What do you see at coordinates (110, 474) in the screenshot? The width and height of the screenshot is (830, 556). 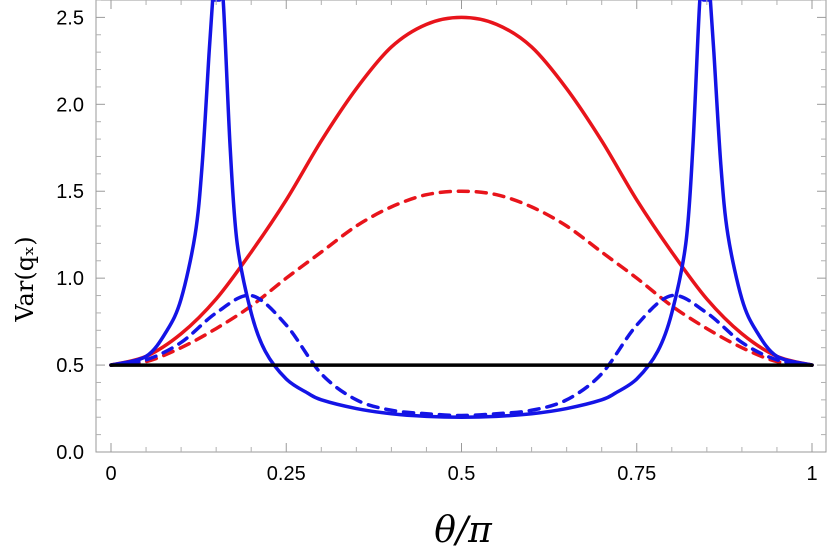 I see `x-tick-label: 0` at bounding box center [110, 474].